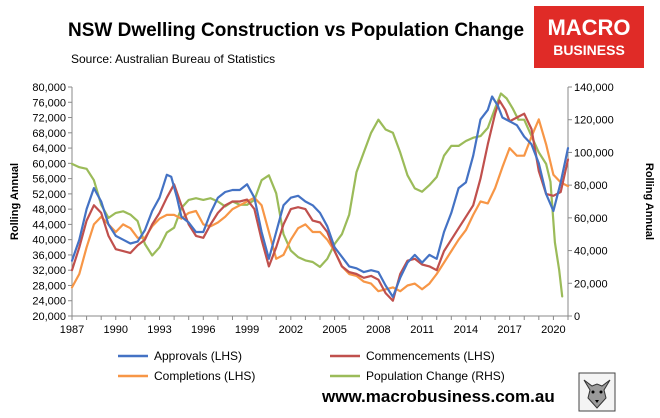  Describe the element at coordinates (649, 201) in the screenshot. I see `right-axis-title: Rolling Annual` at that location.